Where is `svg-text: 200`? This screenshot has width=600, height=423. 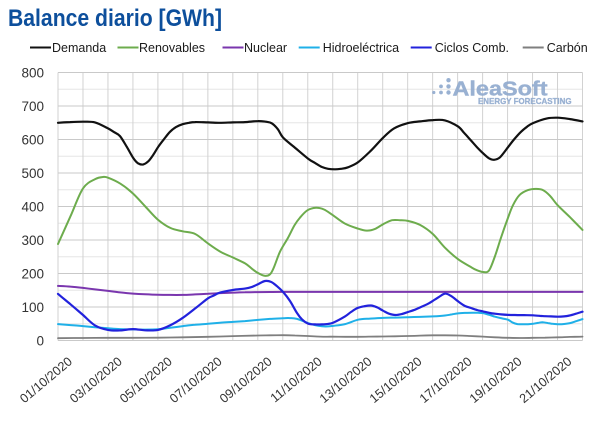
svg-text: 200 is located at coordinates (32, 273).